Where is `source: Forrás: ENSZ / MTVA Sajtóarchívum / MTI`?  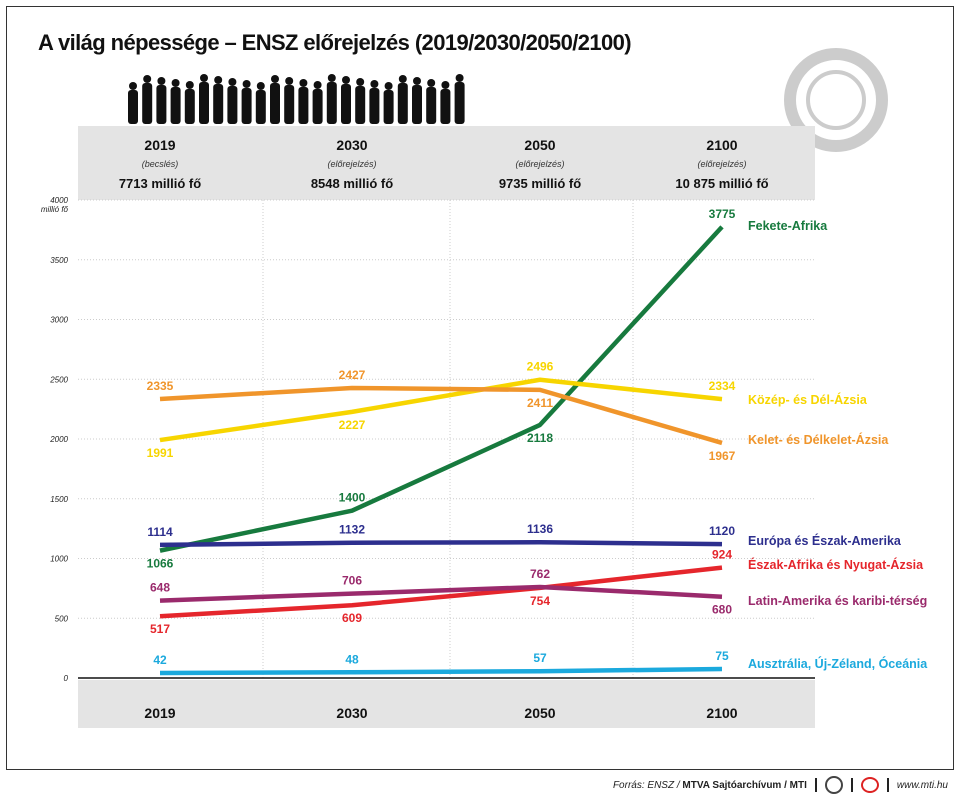 source: Forrás: ENSZ / MTVA Sajtóarchívum / MTI is located at coordinates (710, 785).